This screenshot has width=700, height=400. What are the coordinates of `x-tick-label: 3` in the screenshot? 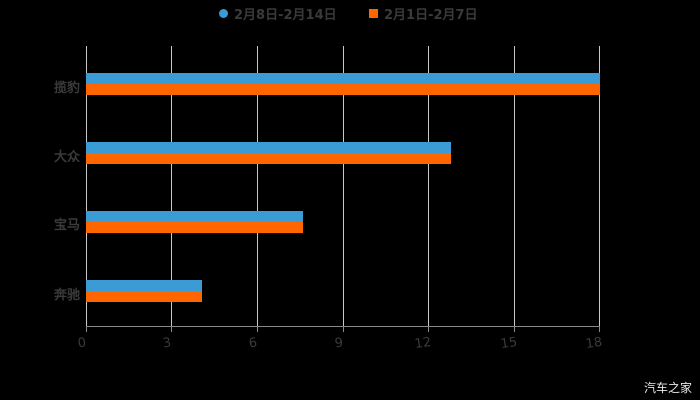 It's located at (167, 343).